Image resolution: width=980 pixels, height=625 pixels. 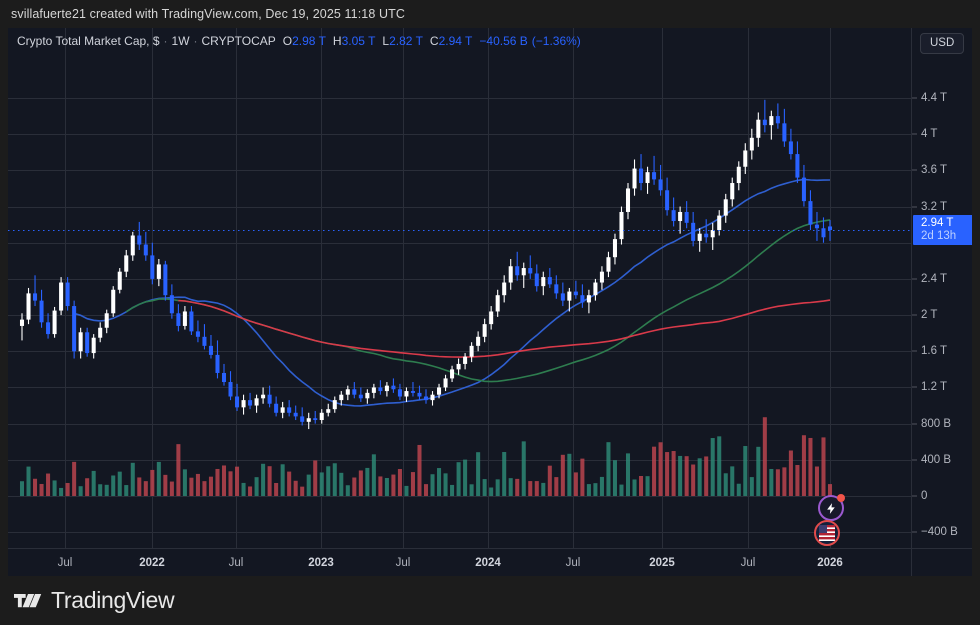 What do you see at coordinates (180, 41) in the screenshot?
I see `legend-interval: 1W` at bounding box center [180, 41].